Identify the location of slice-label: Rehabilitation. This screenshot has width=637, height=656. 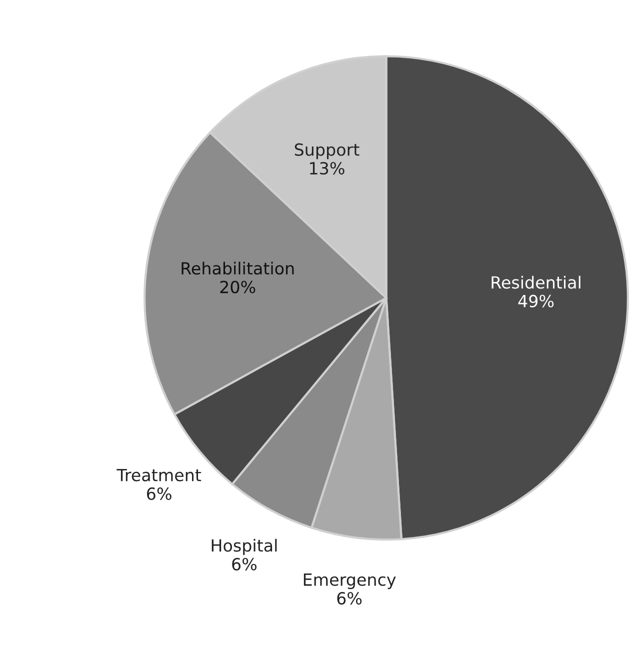
(238, 268).